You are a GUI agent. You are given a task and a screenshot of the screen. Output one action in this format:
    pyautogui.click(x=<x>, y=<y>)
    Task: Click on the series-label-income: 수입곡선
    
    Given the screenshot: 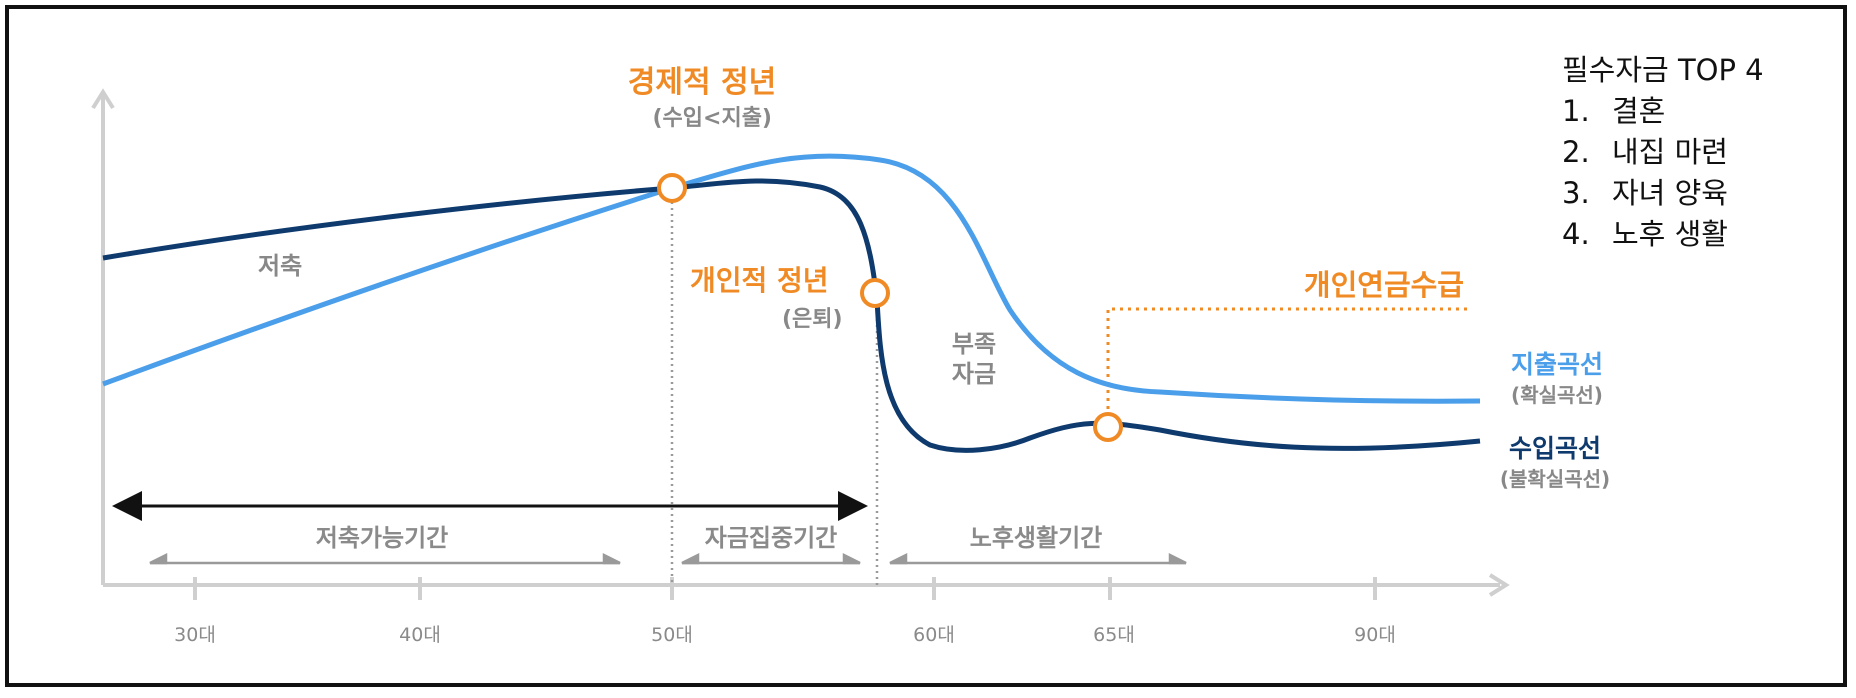 What is the action you would take?
    pyautogui.click(x=1555, y=448)
    